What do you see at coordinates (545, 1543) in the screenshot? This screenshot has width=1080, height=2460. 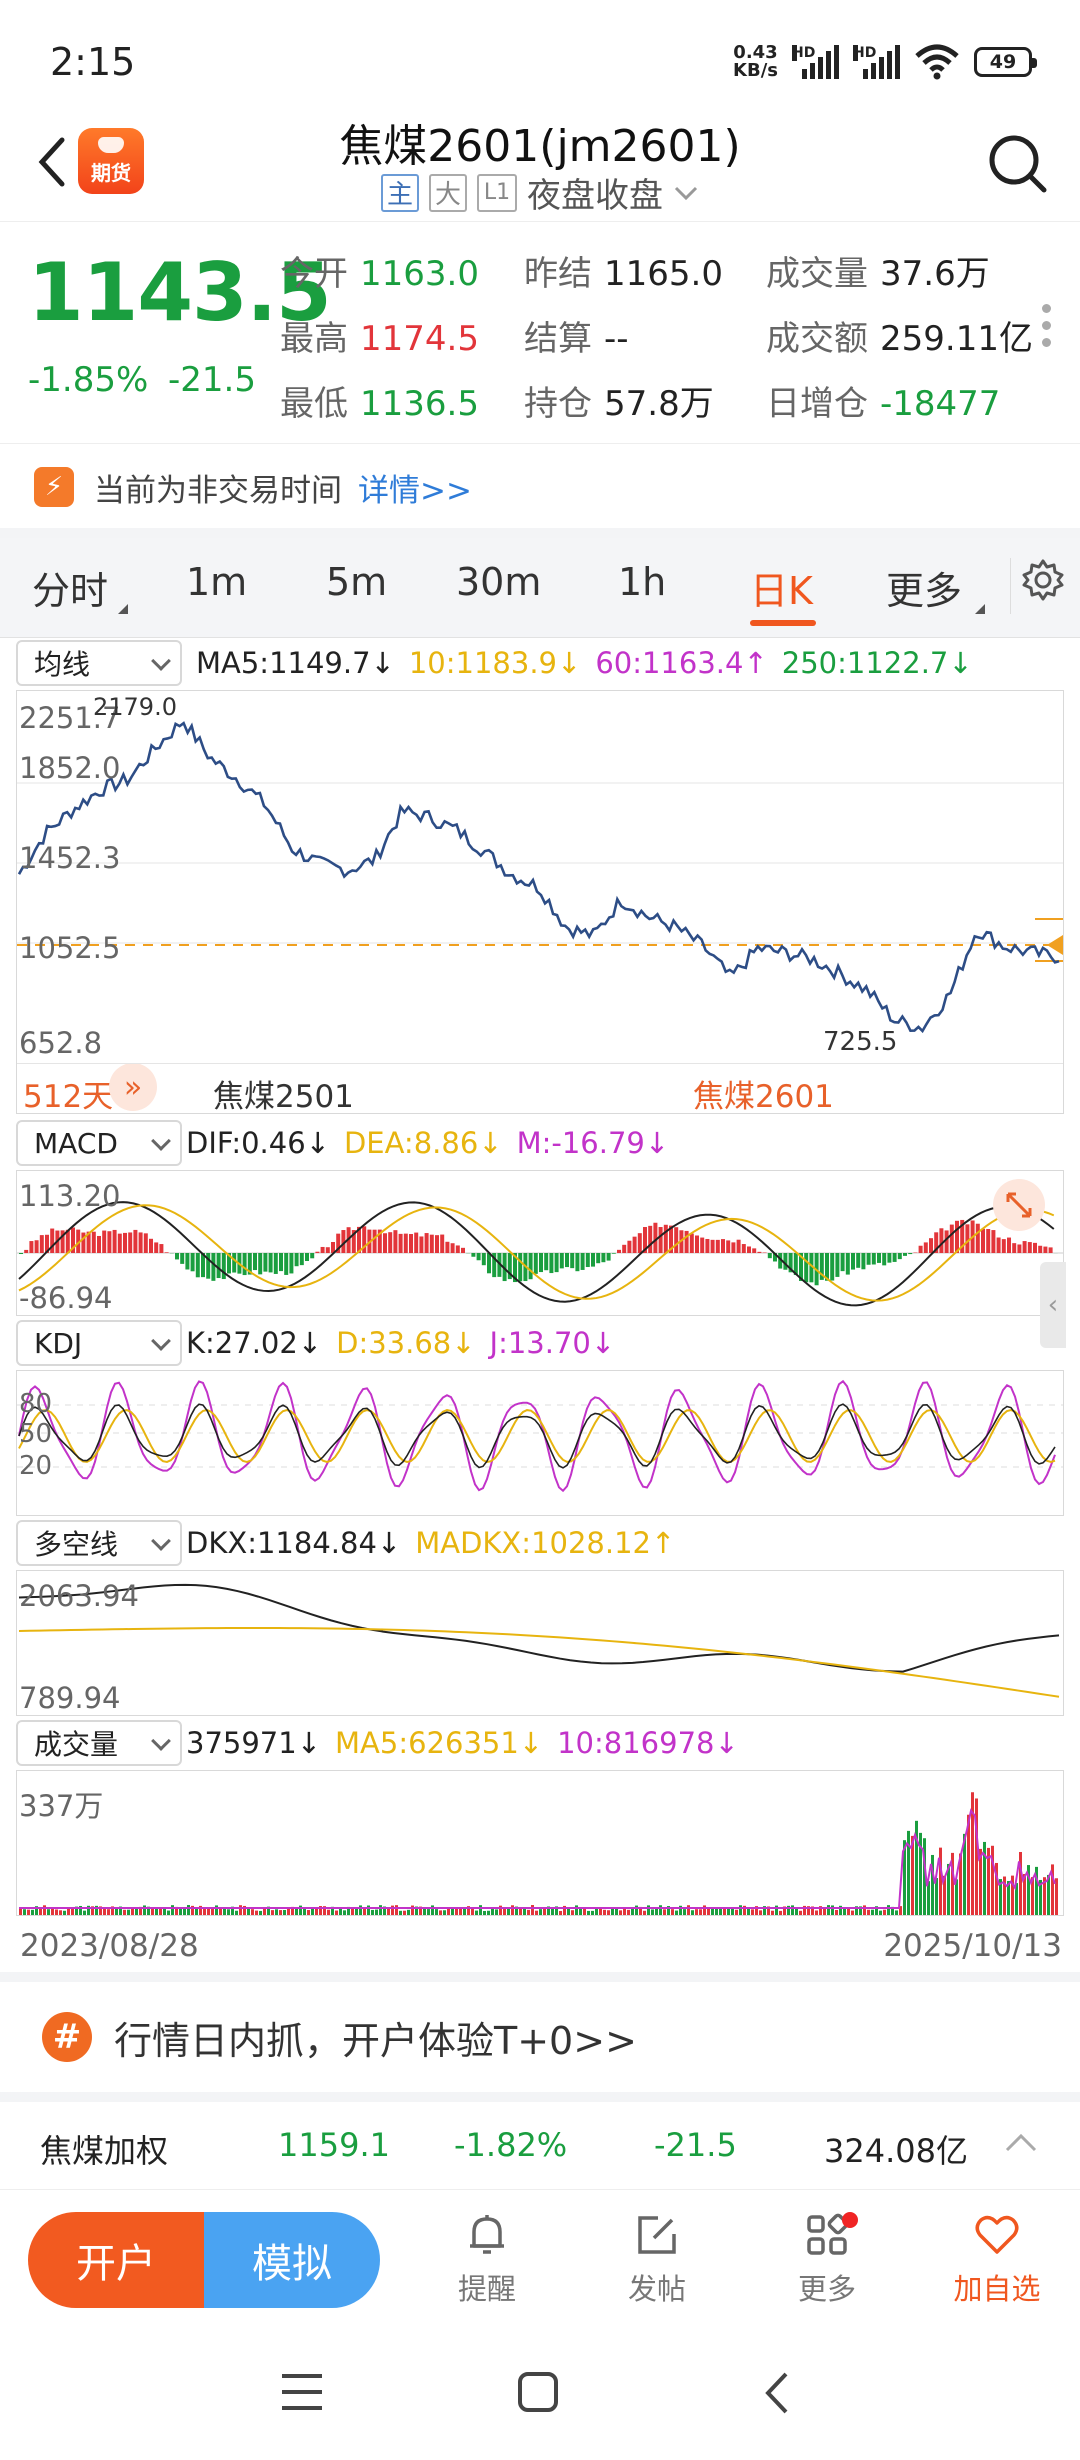 I see `madkx-value: MADKX:1028.12↑` at bounding box center [545, 1543].